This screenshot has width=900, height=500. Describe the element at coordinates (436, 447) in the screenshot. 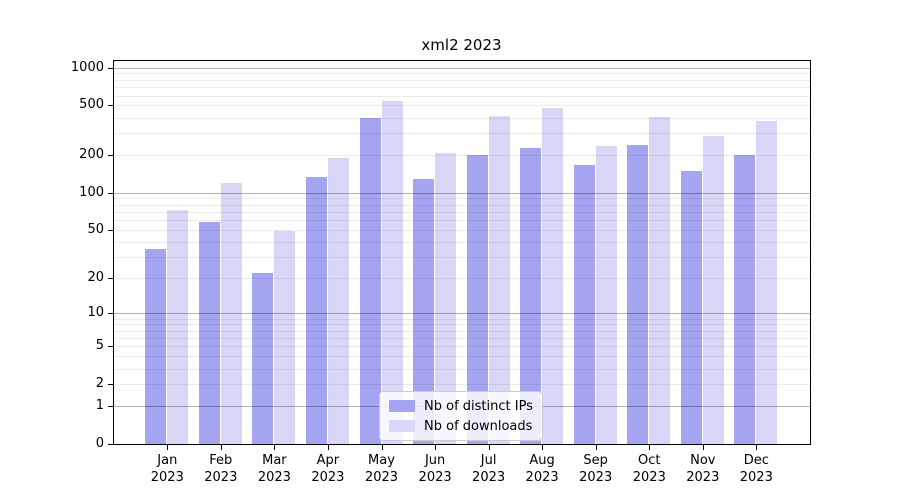

I see `x-tick-jun` at that location.